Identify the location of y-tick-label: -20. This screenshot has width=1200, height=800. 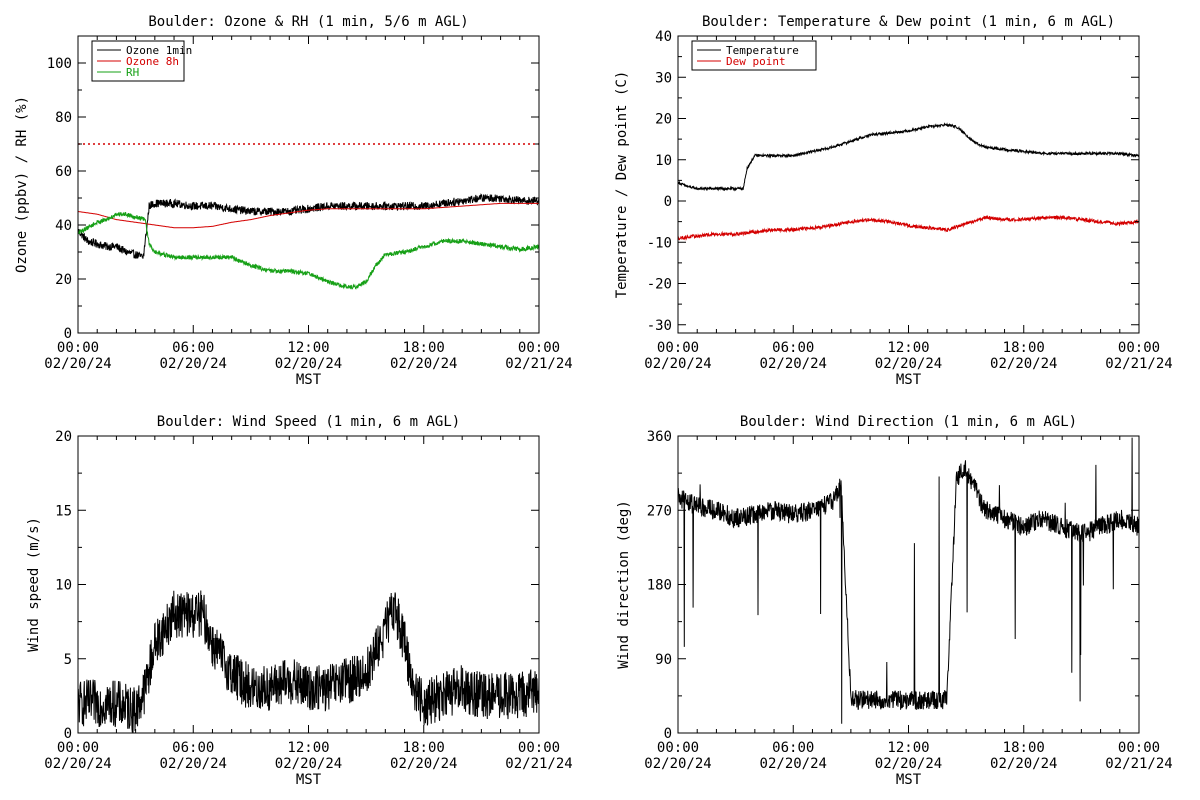
(659, 285).